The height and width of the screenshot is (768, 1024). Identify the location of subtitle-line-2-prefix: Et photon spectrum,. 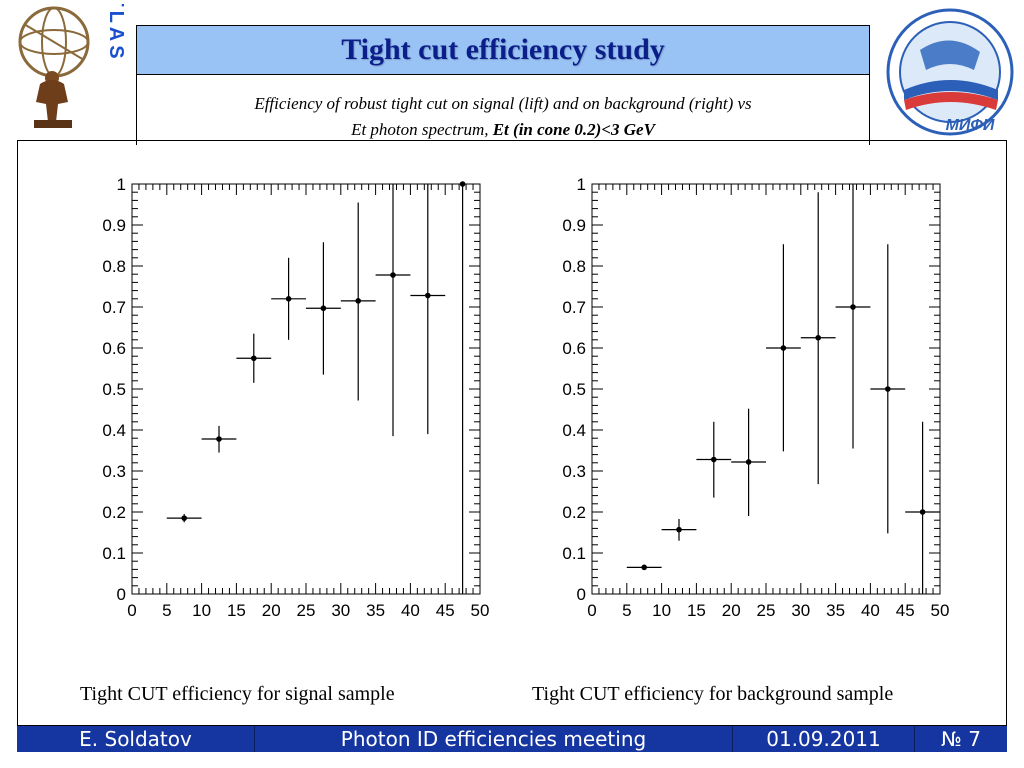
(422, 129).